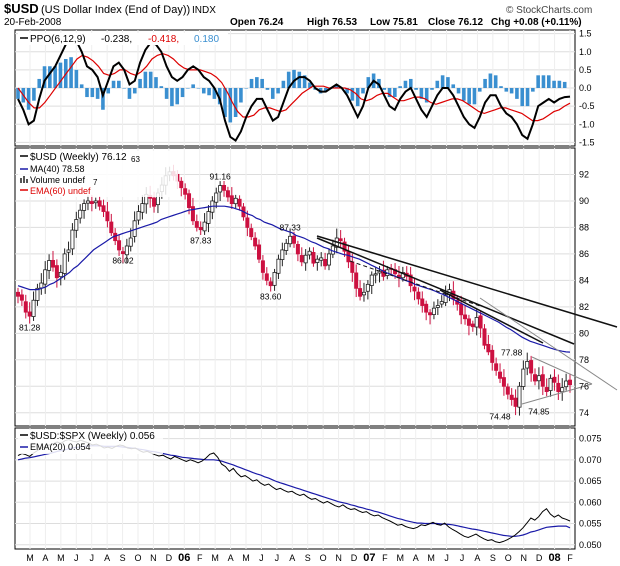  Describe the element at coordinates (584, 254) in the screenshot. I see `price-ytick-label: 86` at that location.